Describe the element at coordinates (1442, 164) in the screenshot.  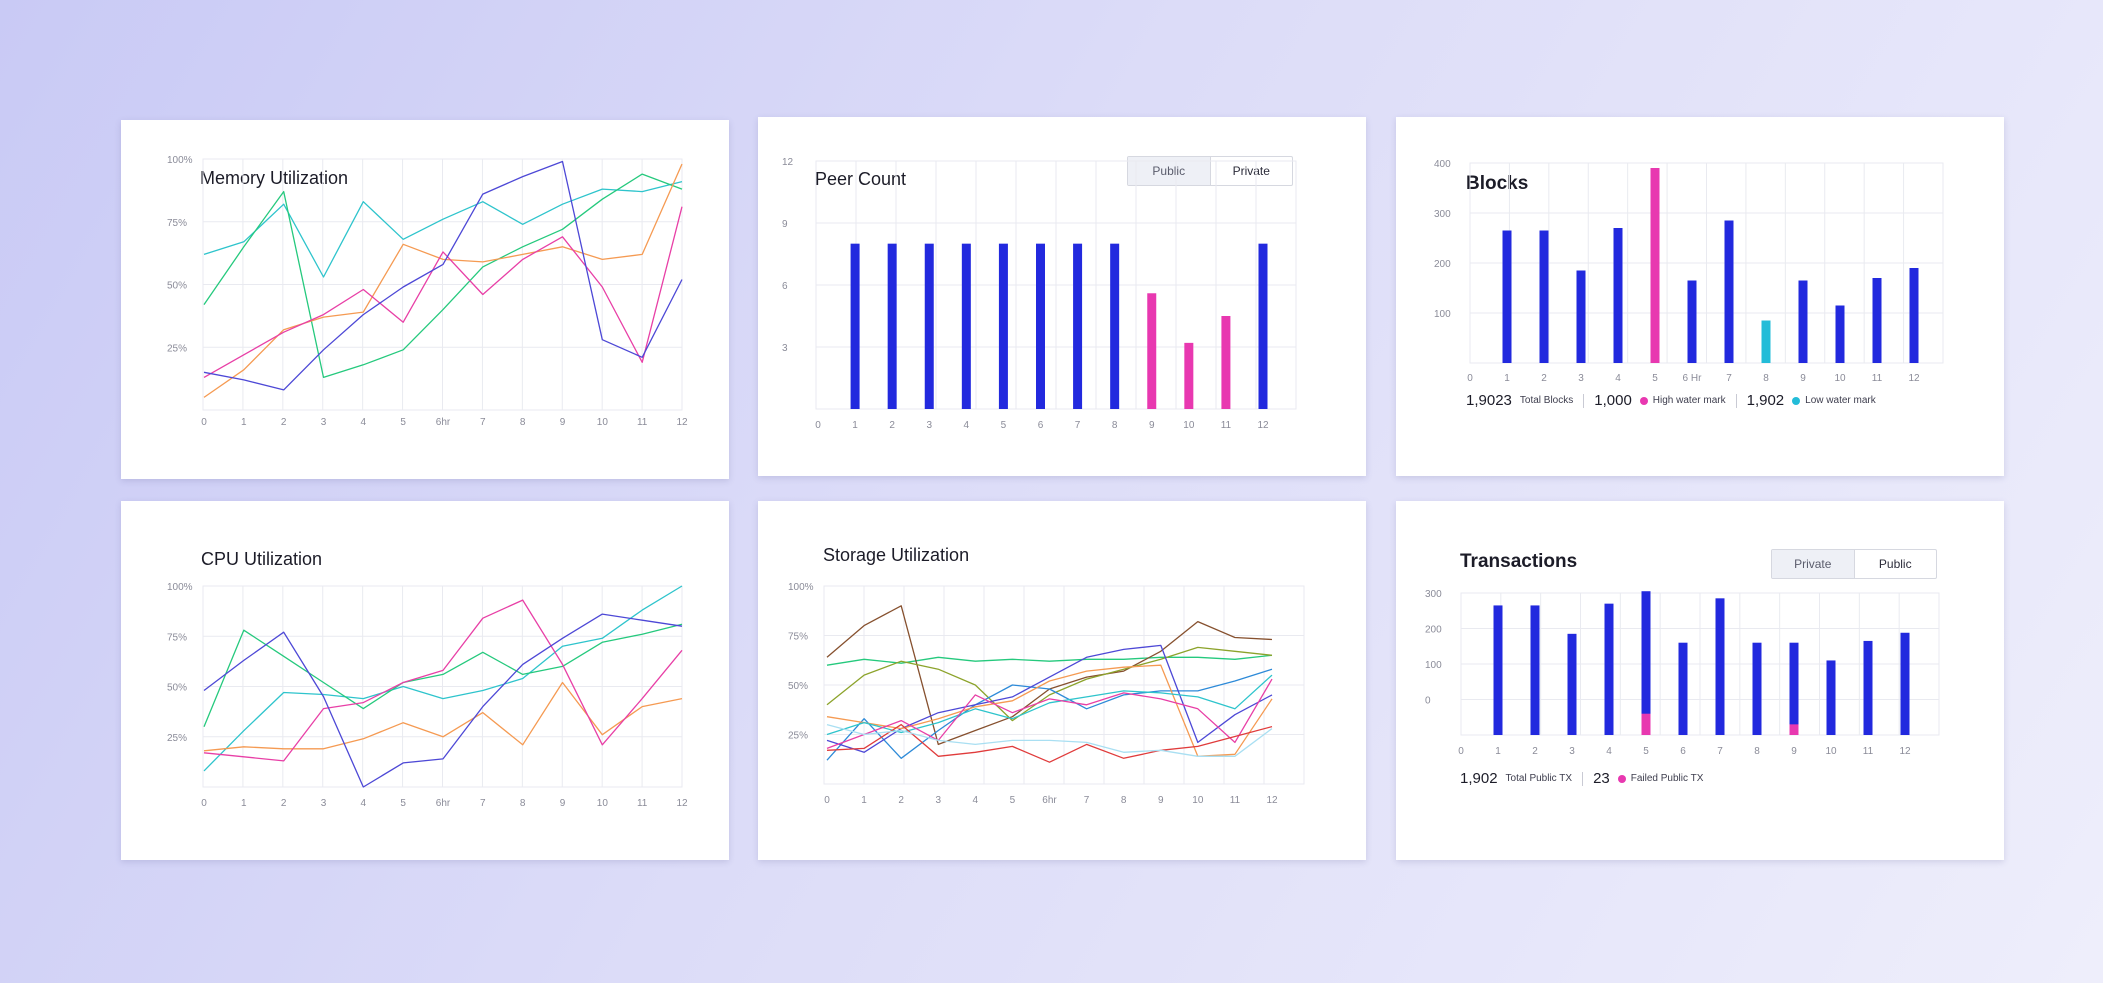
I see `y-tick-label: 400` at that location.